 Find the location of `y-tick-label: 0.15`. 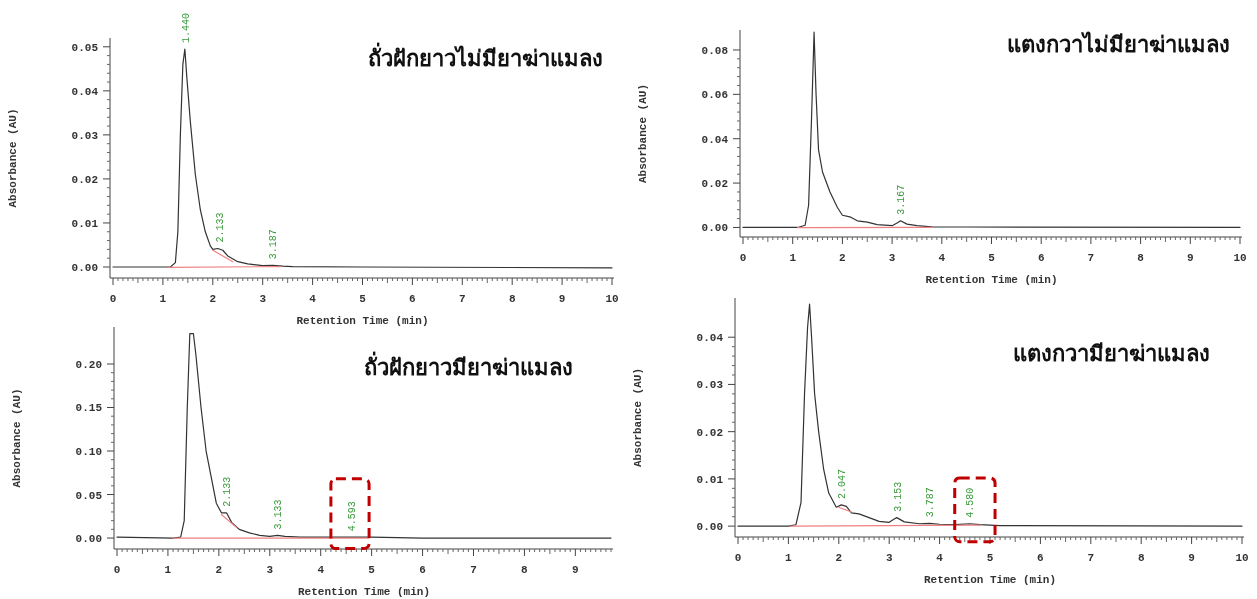

y-tick-label: 0.15 is located at coordinates (89, 408).